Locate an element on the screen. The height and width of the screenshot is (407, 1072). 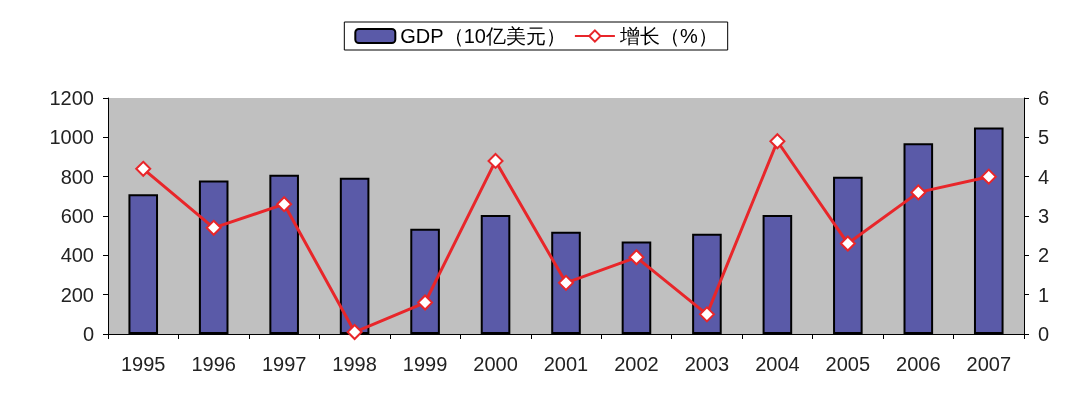
x-tick-label: 2000 is located at coordinates (495, 364).